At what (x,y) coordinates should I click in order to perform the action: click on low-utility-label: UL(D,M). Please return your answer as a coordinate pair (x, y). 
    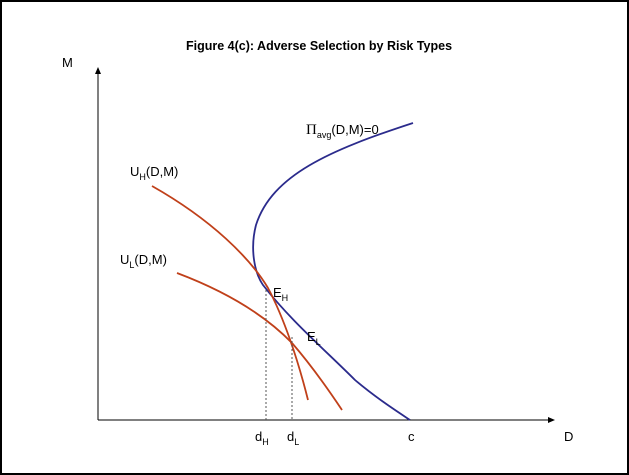
    Looking at the image, I should click on (143, 261).